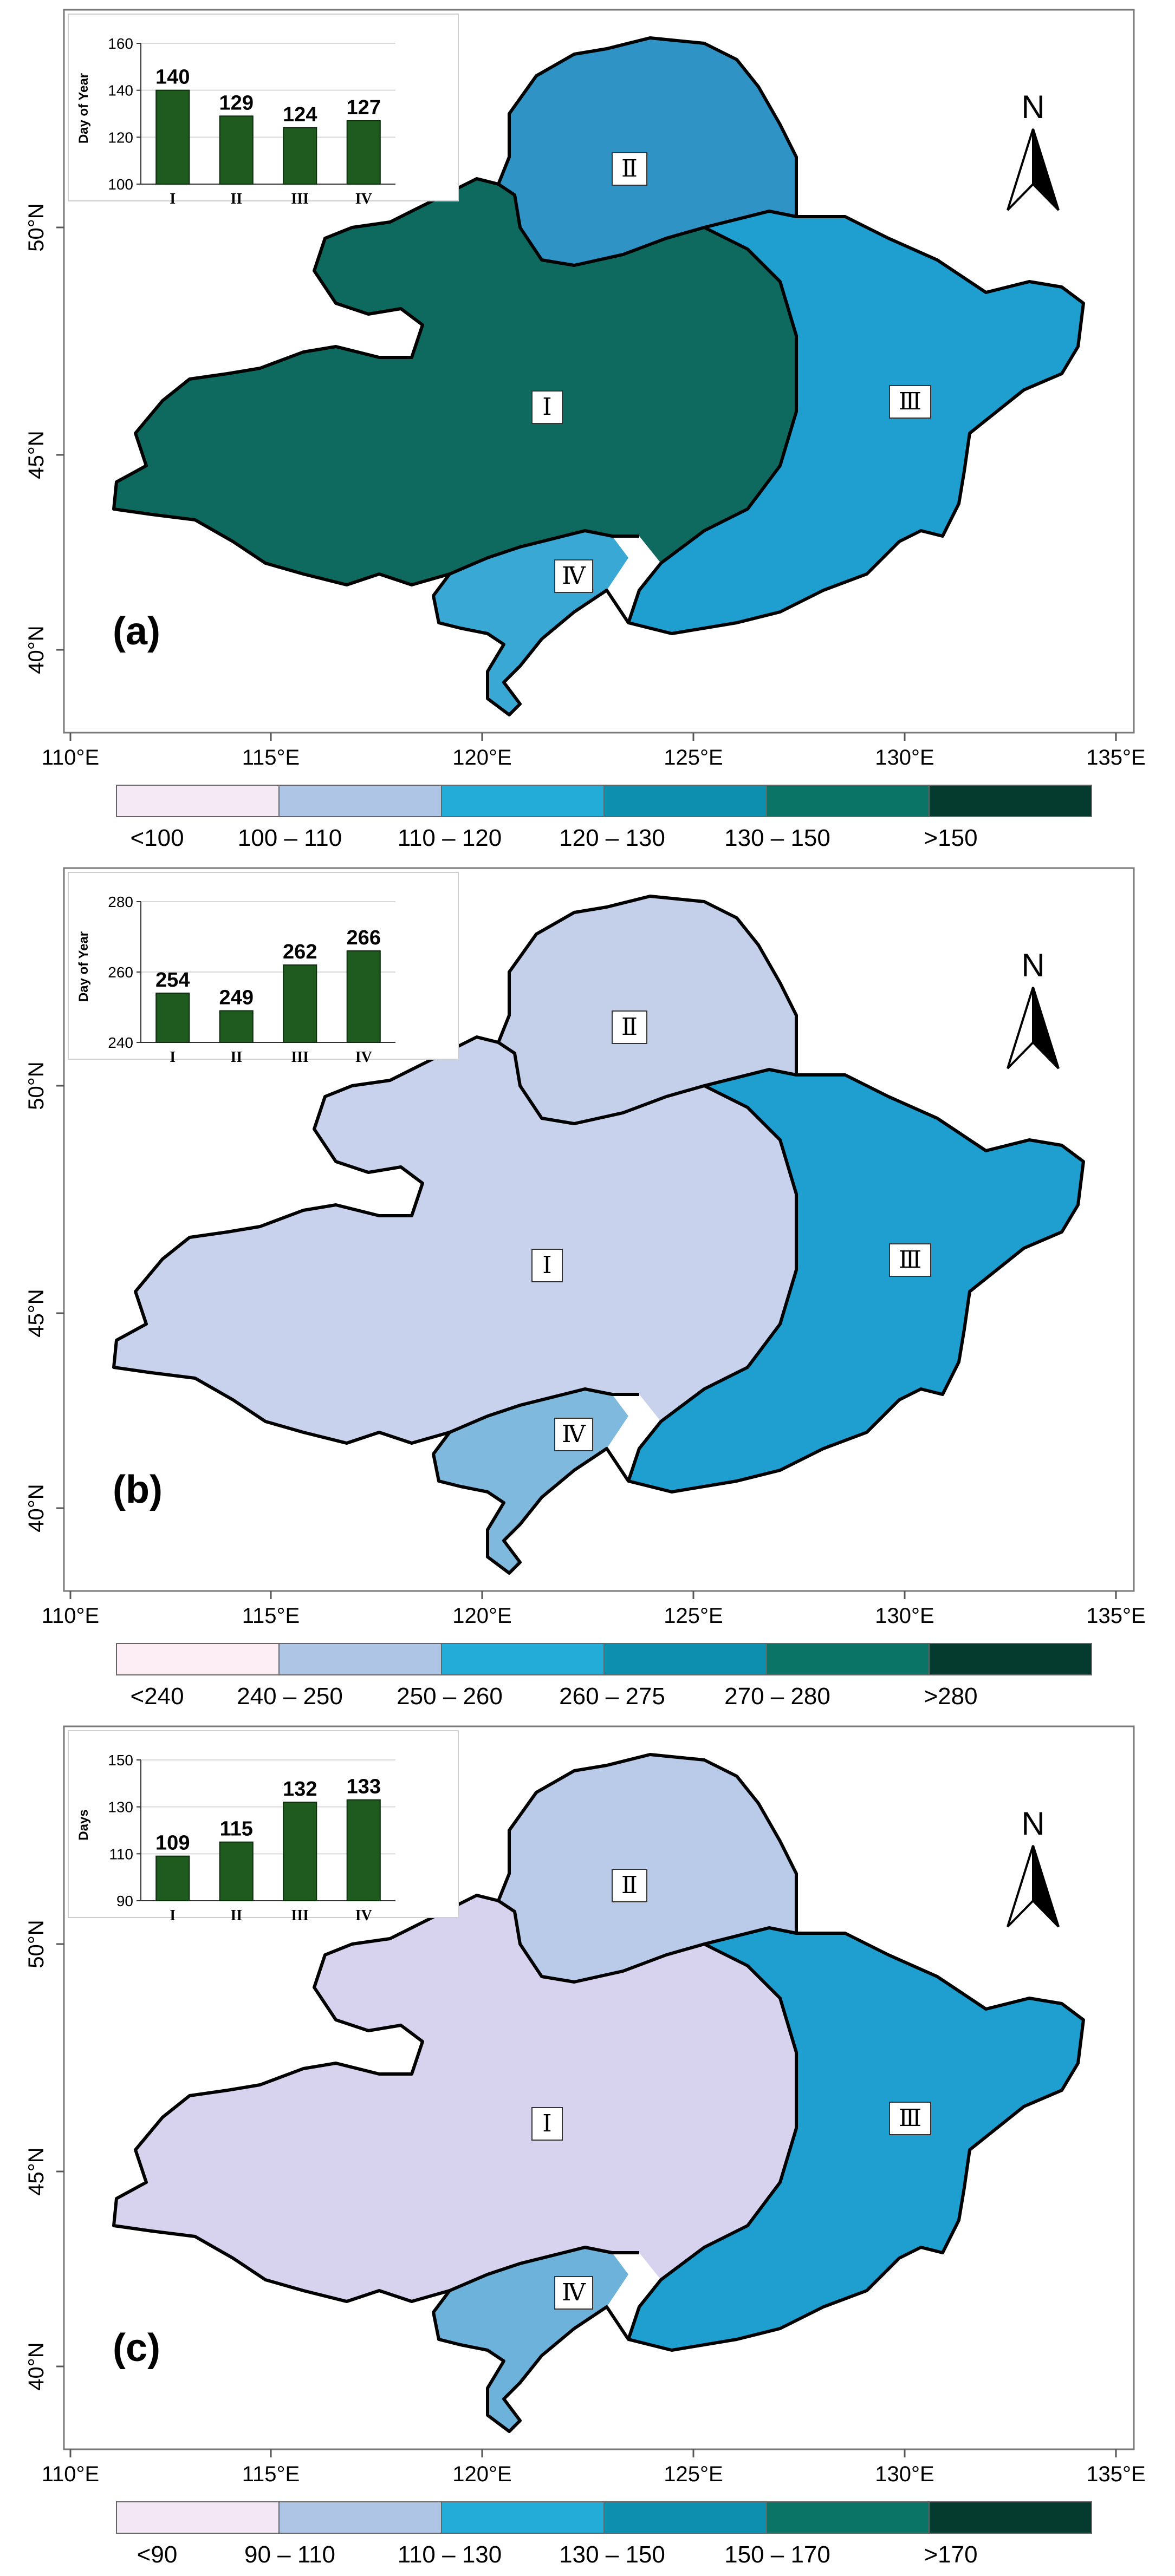 This screenshot has width=1175, height=2576. What do you see at coordinates (300, 1789) in the screenshot?
I see `inset-bar-value-label: 132` at bounding box center [300, 1789].